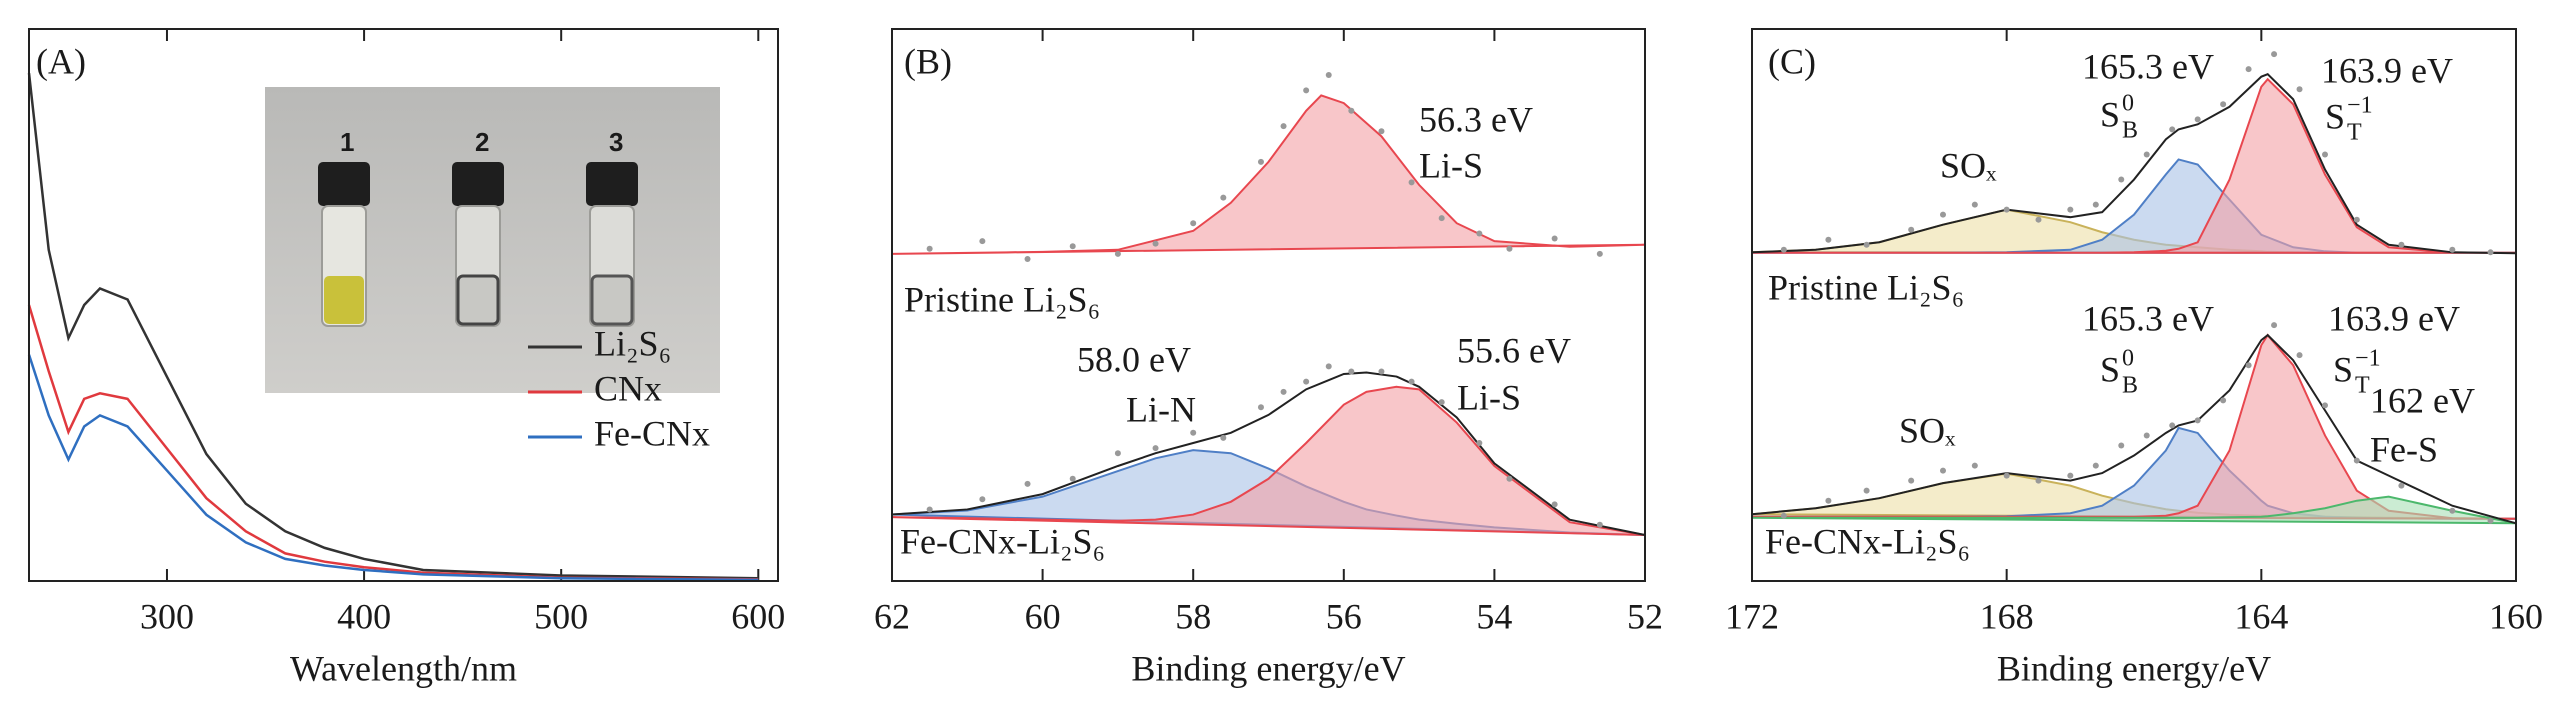  Describe the element at coordinates (2110, 369) in the screenshot. I see `annotation: S` at that location.